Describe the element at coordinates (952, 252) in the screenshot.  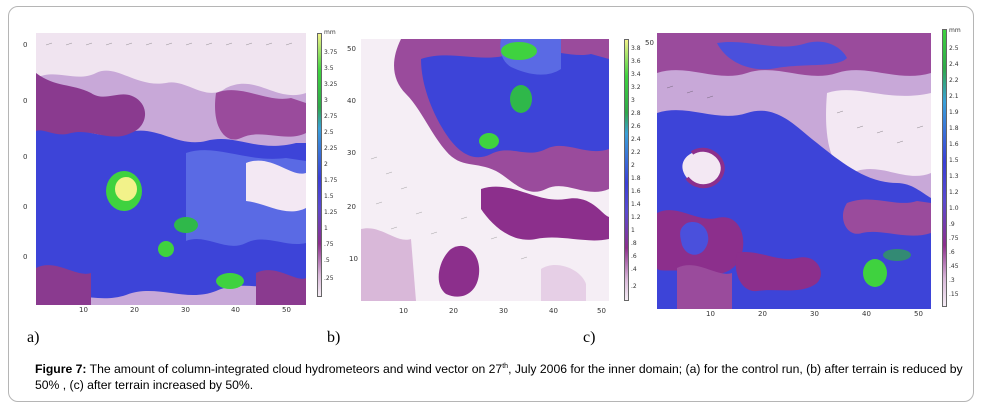
I see `panel-c-cbar-level: .6` at that location.